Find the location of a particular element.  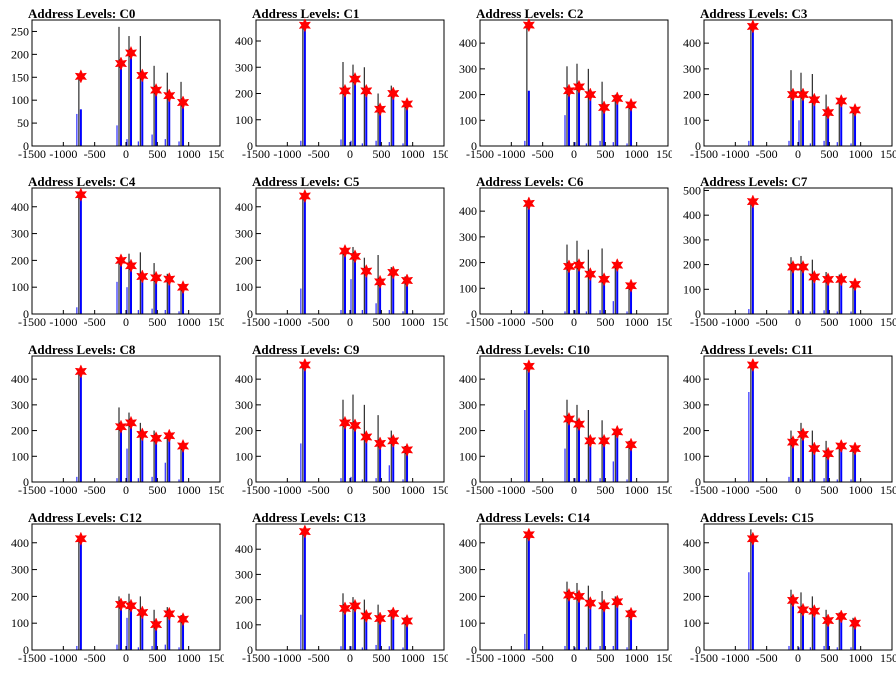

chart-title: Address Levels: C4 is located at coordinates (82, 181).